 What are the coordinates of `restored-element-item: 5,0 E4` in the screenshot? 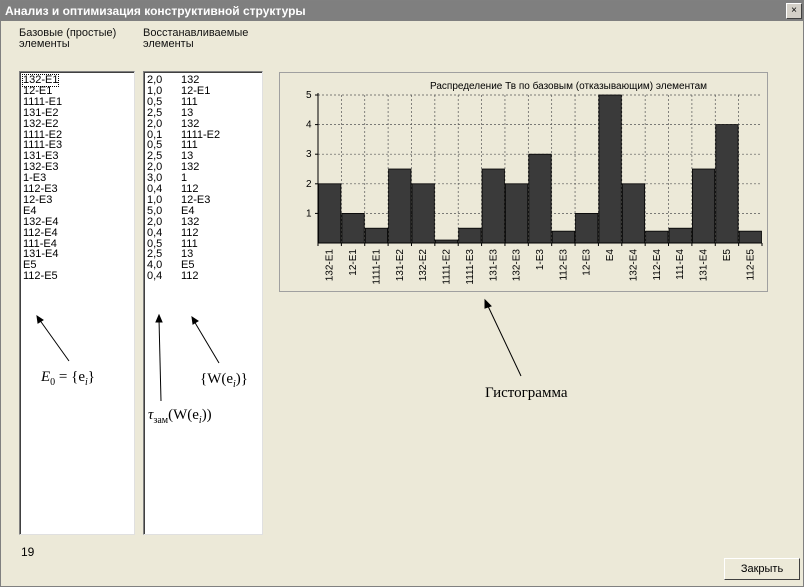 It's located at (171, 210).